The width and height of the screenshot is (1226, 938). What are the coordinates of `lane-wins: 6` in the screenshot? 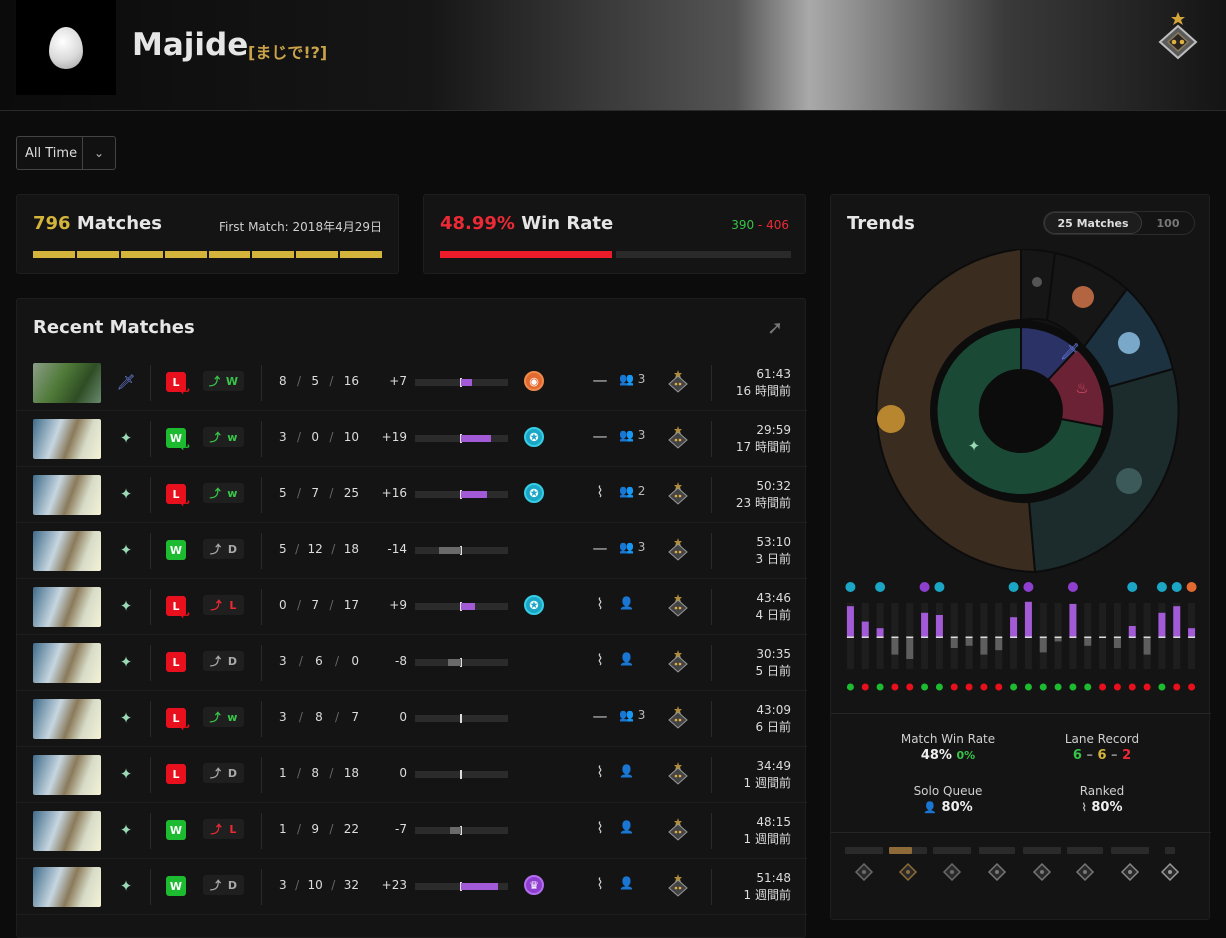 It's located at (1077, 755).